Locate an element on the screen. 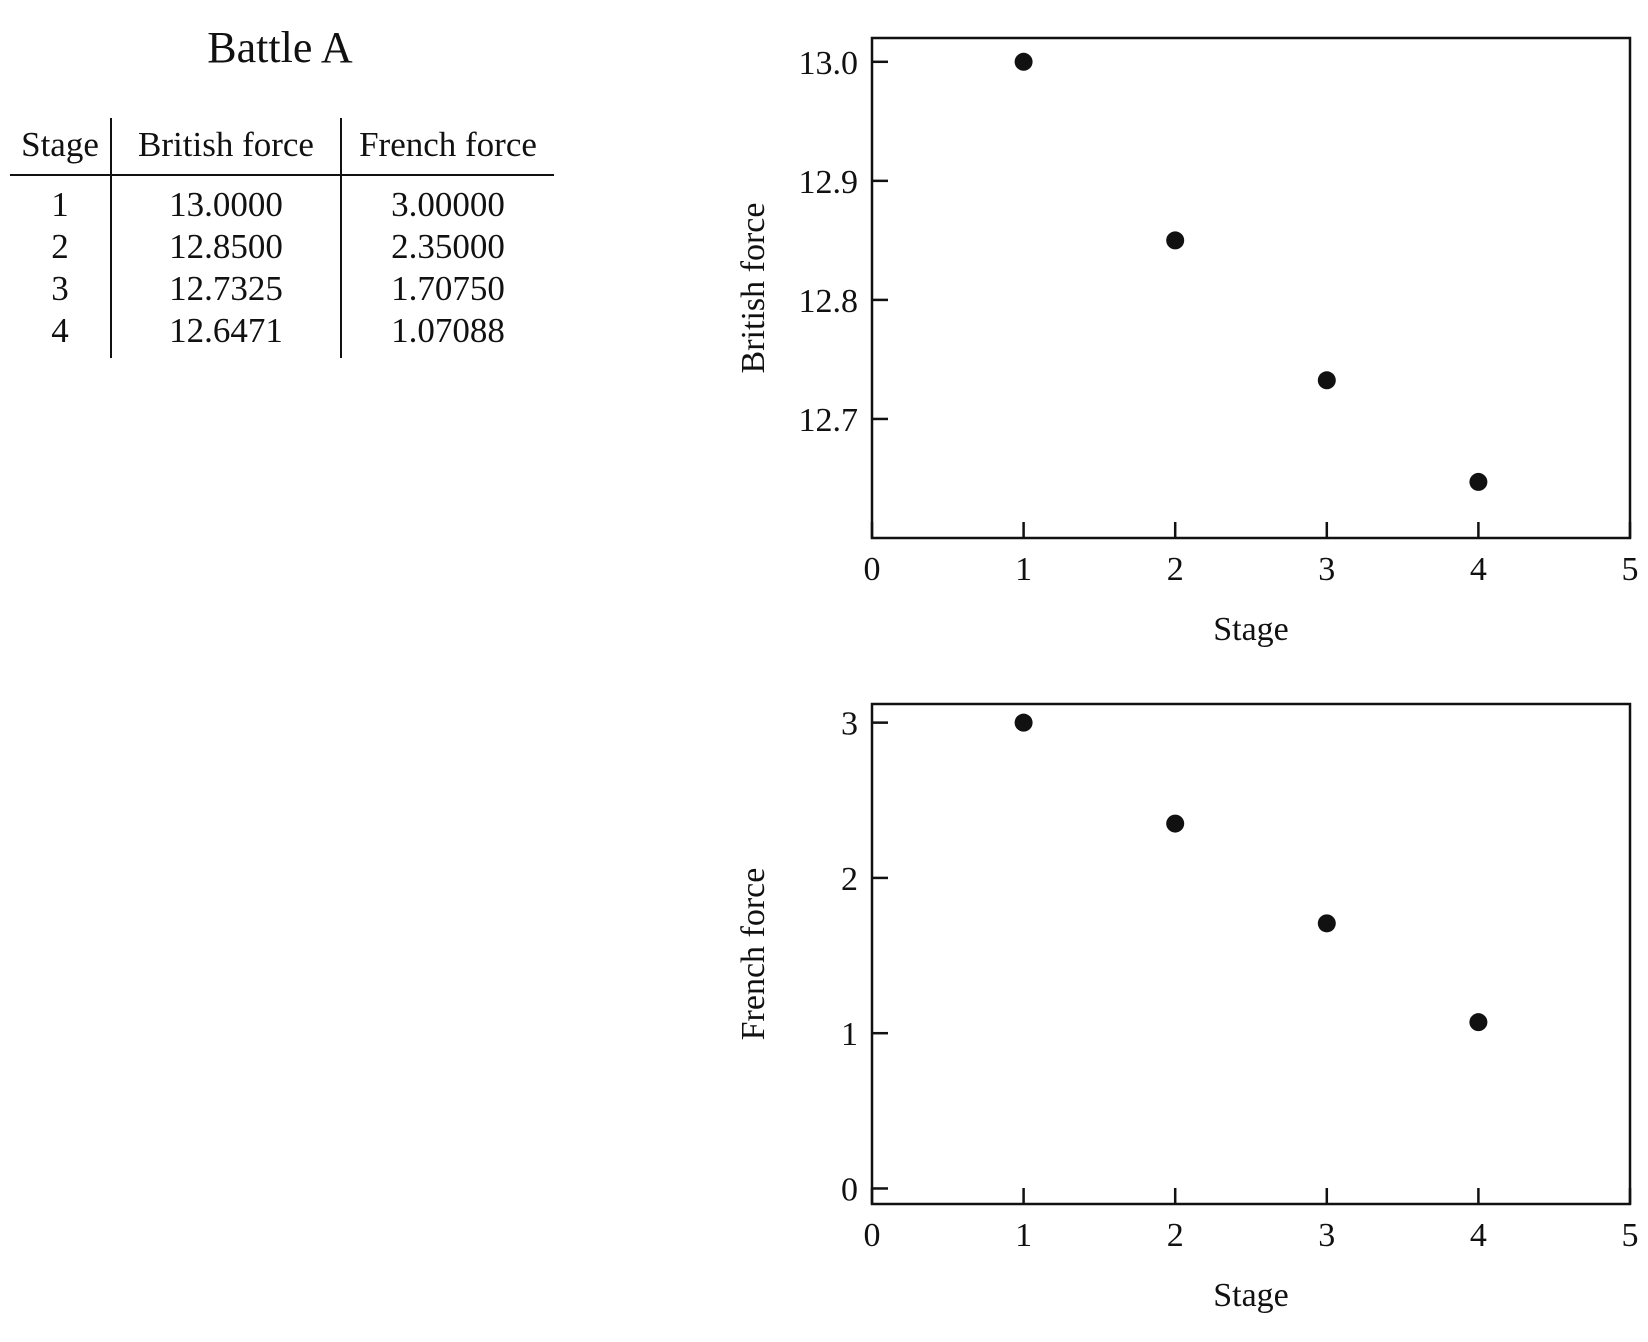  y-tick-label: 12.9 is located at coordinates (829, 182).